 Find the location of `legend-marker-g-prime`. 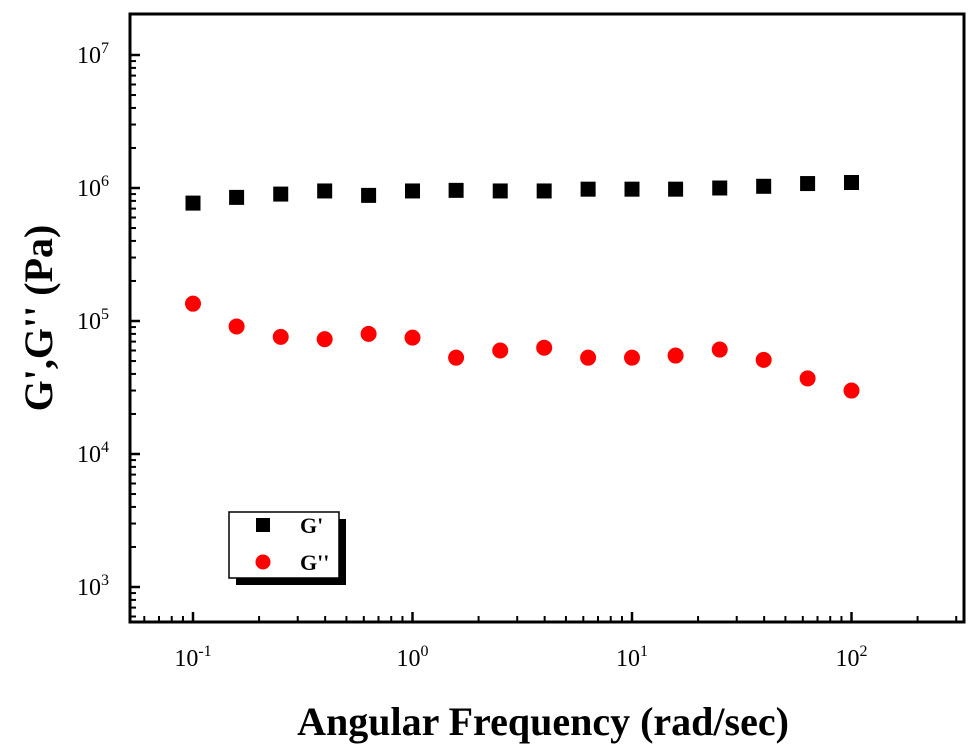

legend-marker-g-prime is located at coordinates (263, 525).